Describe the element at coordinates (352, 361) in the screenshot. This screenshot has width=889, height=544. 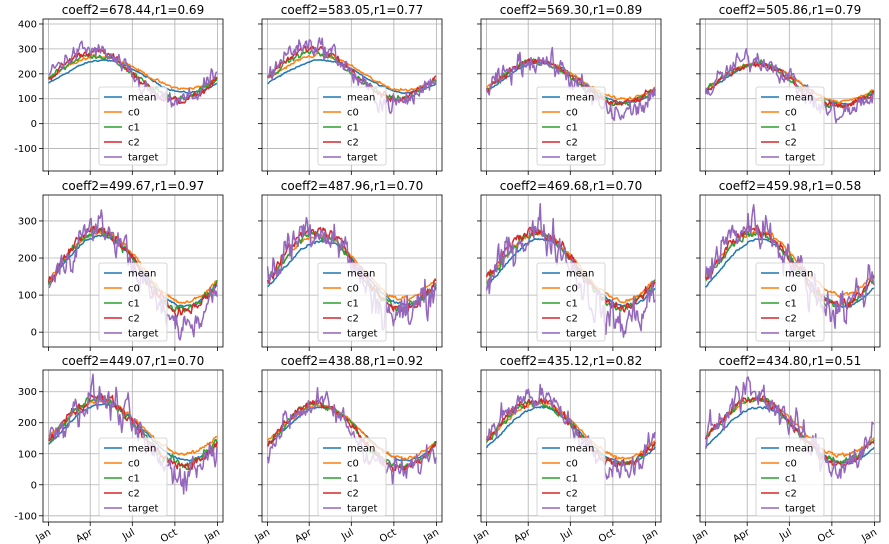
I see `subplot-title: coeff2=438.88,r1=0.92` at that location.